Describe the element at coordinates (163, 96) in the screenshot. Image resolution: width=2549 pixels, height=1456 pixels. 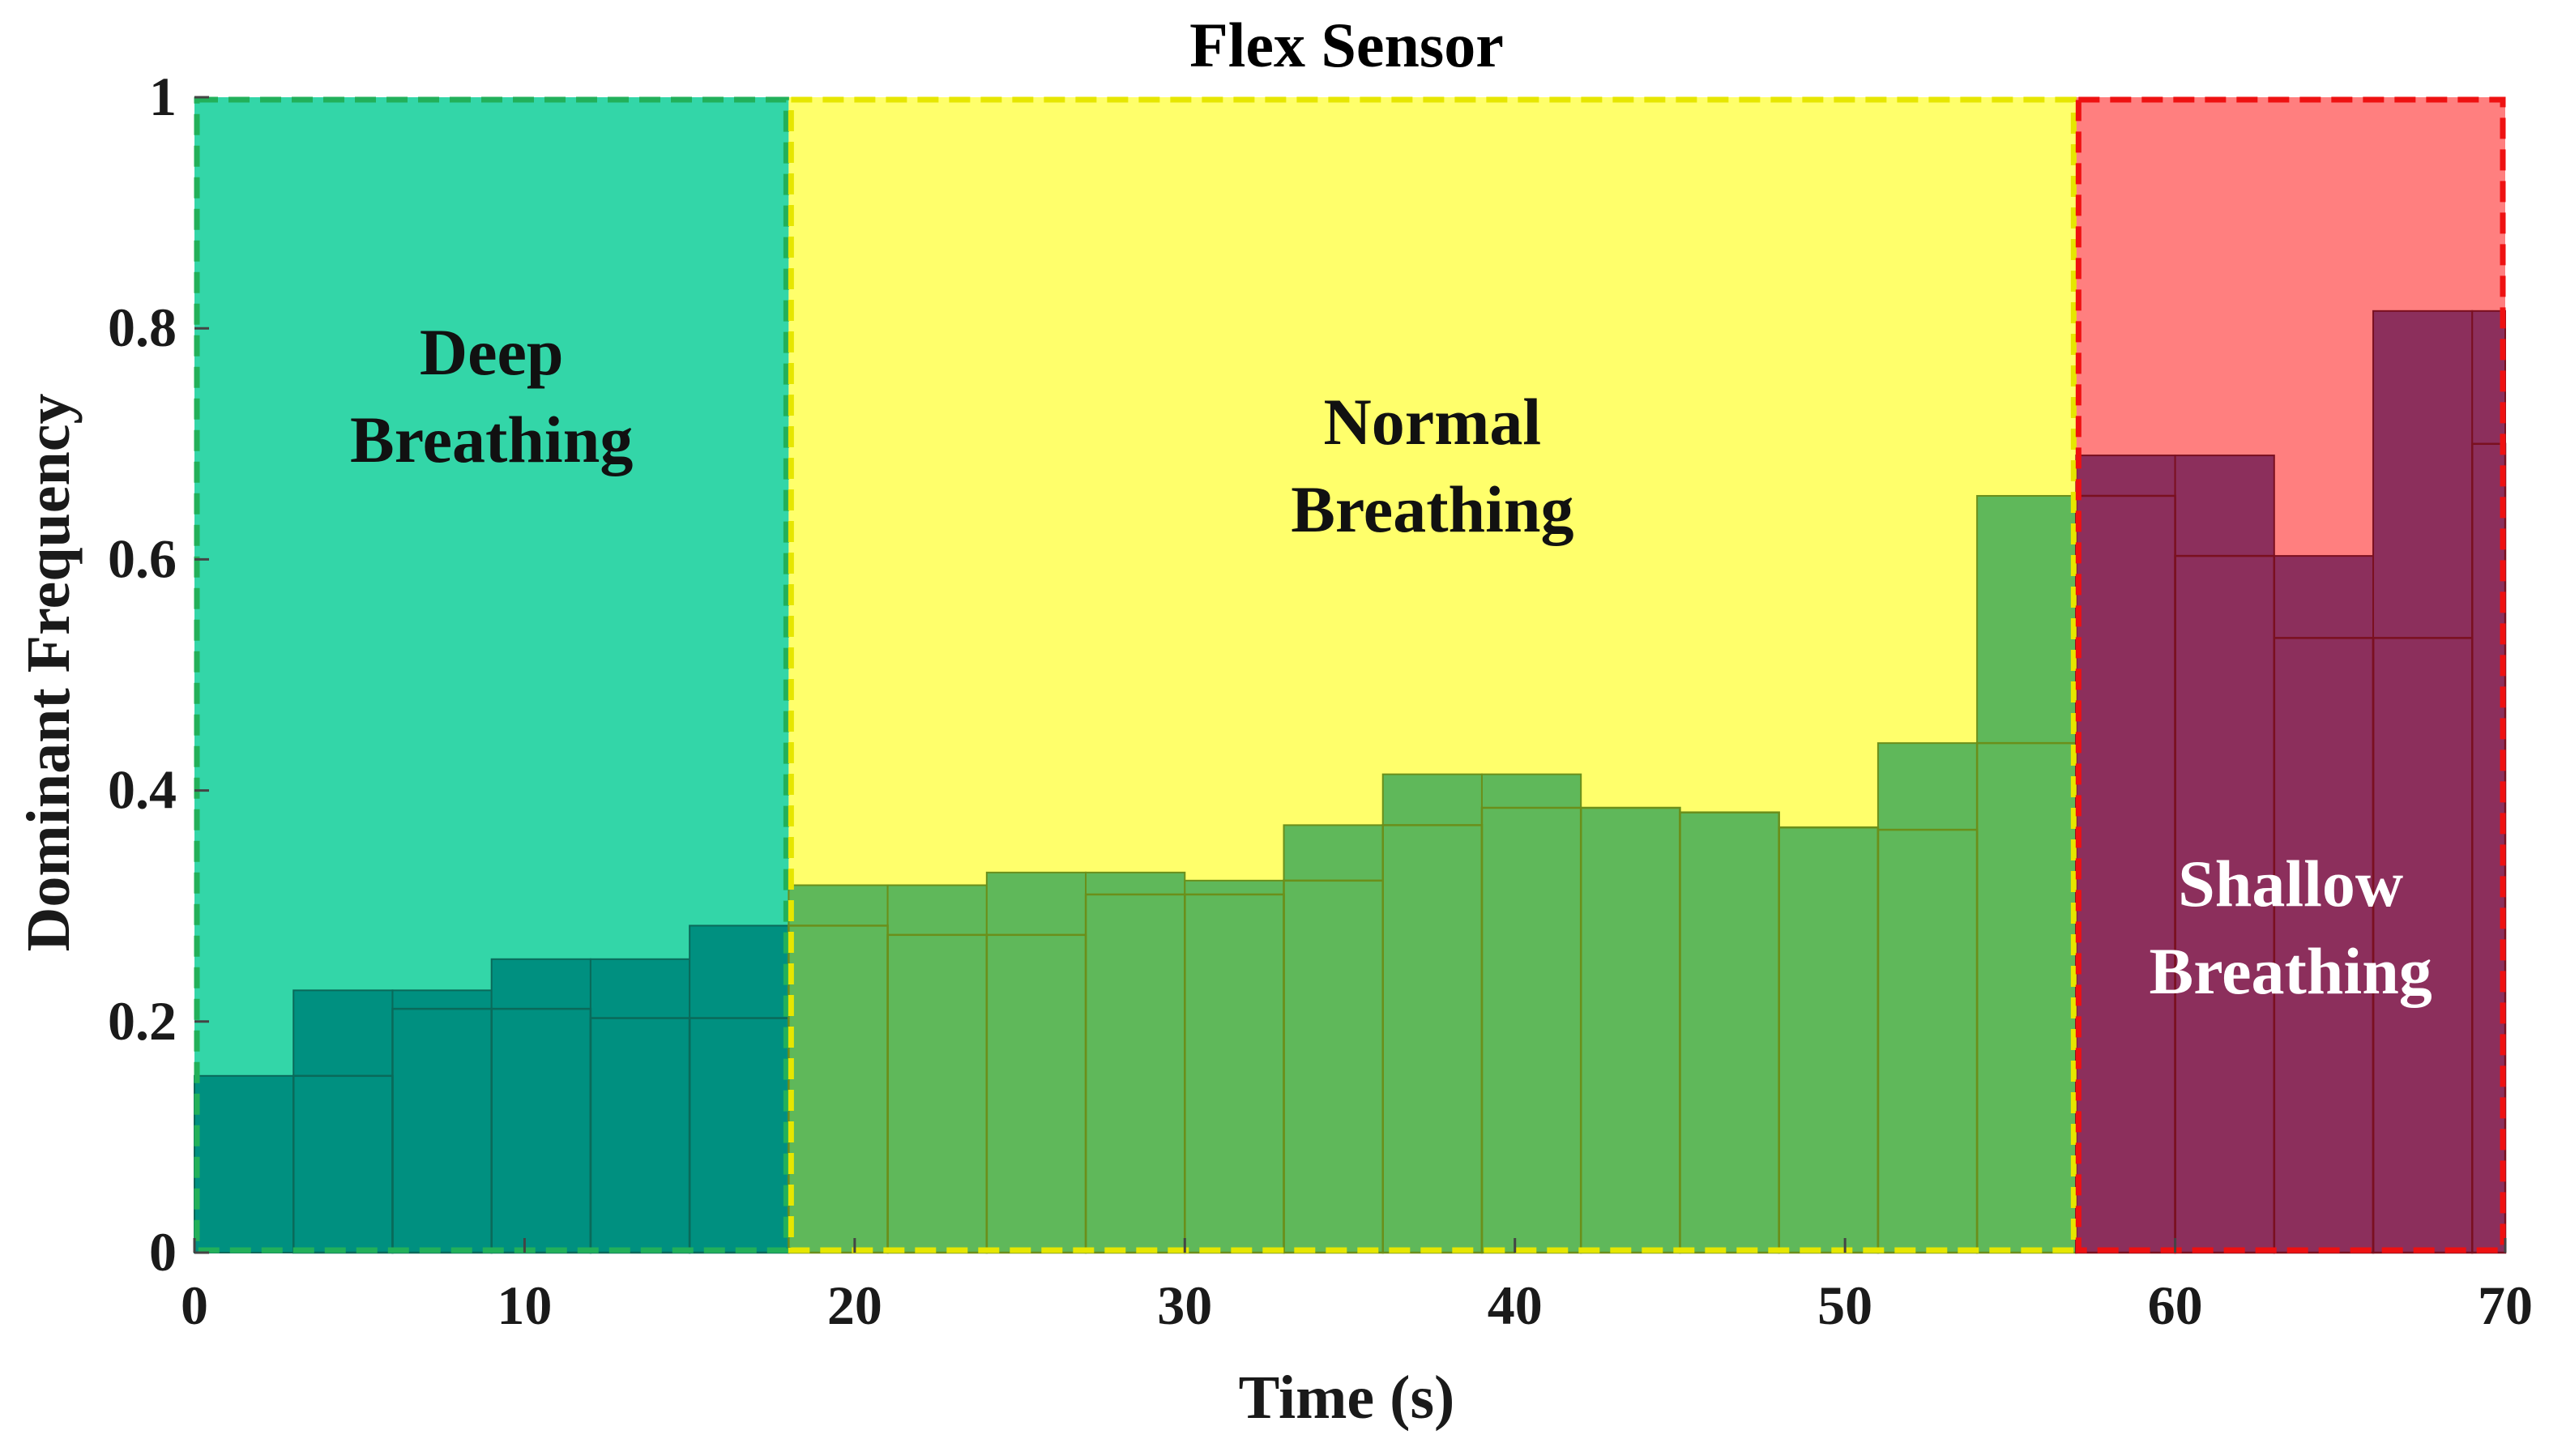
I see `y-tick-label-5: 1` at that location.